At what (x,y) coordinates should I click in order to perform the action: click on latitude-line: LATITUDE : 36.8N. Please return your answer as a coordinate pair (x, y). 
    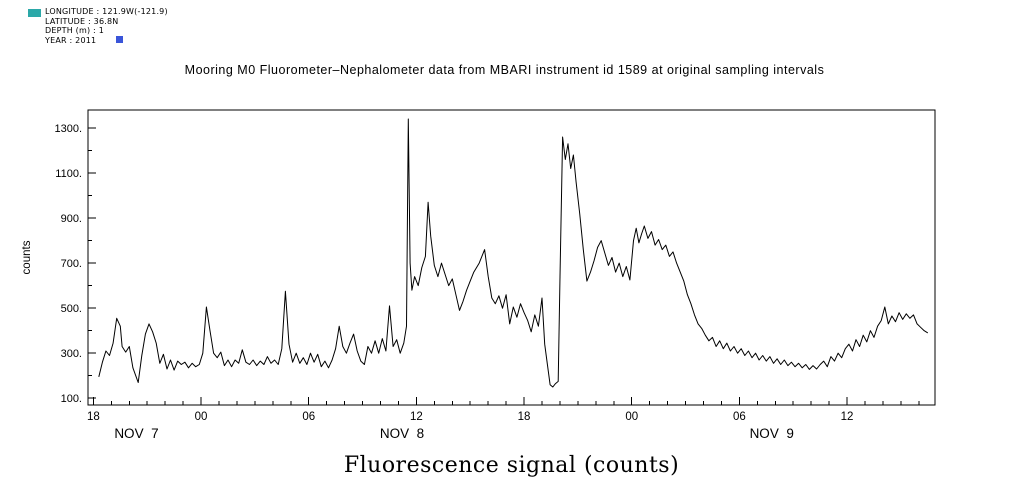
    Looking at the image, I should click on (82, 21).